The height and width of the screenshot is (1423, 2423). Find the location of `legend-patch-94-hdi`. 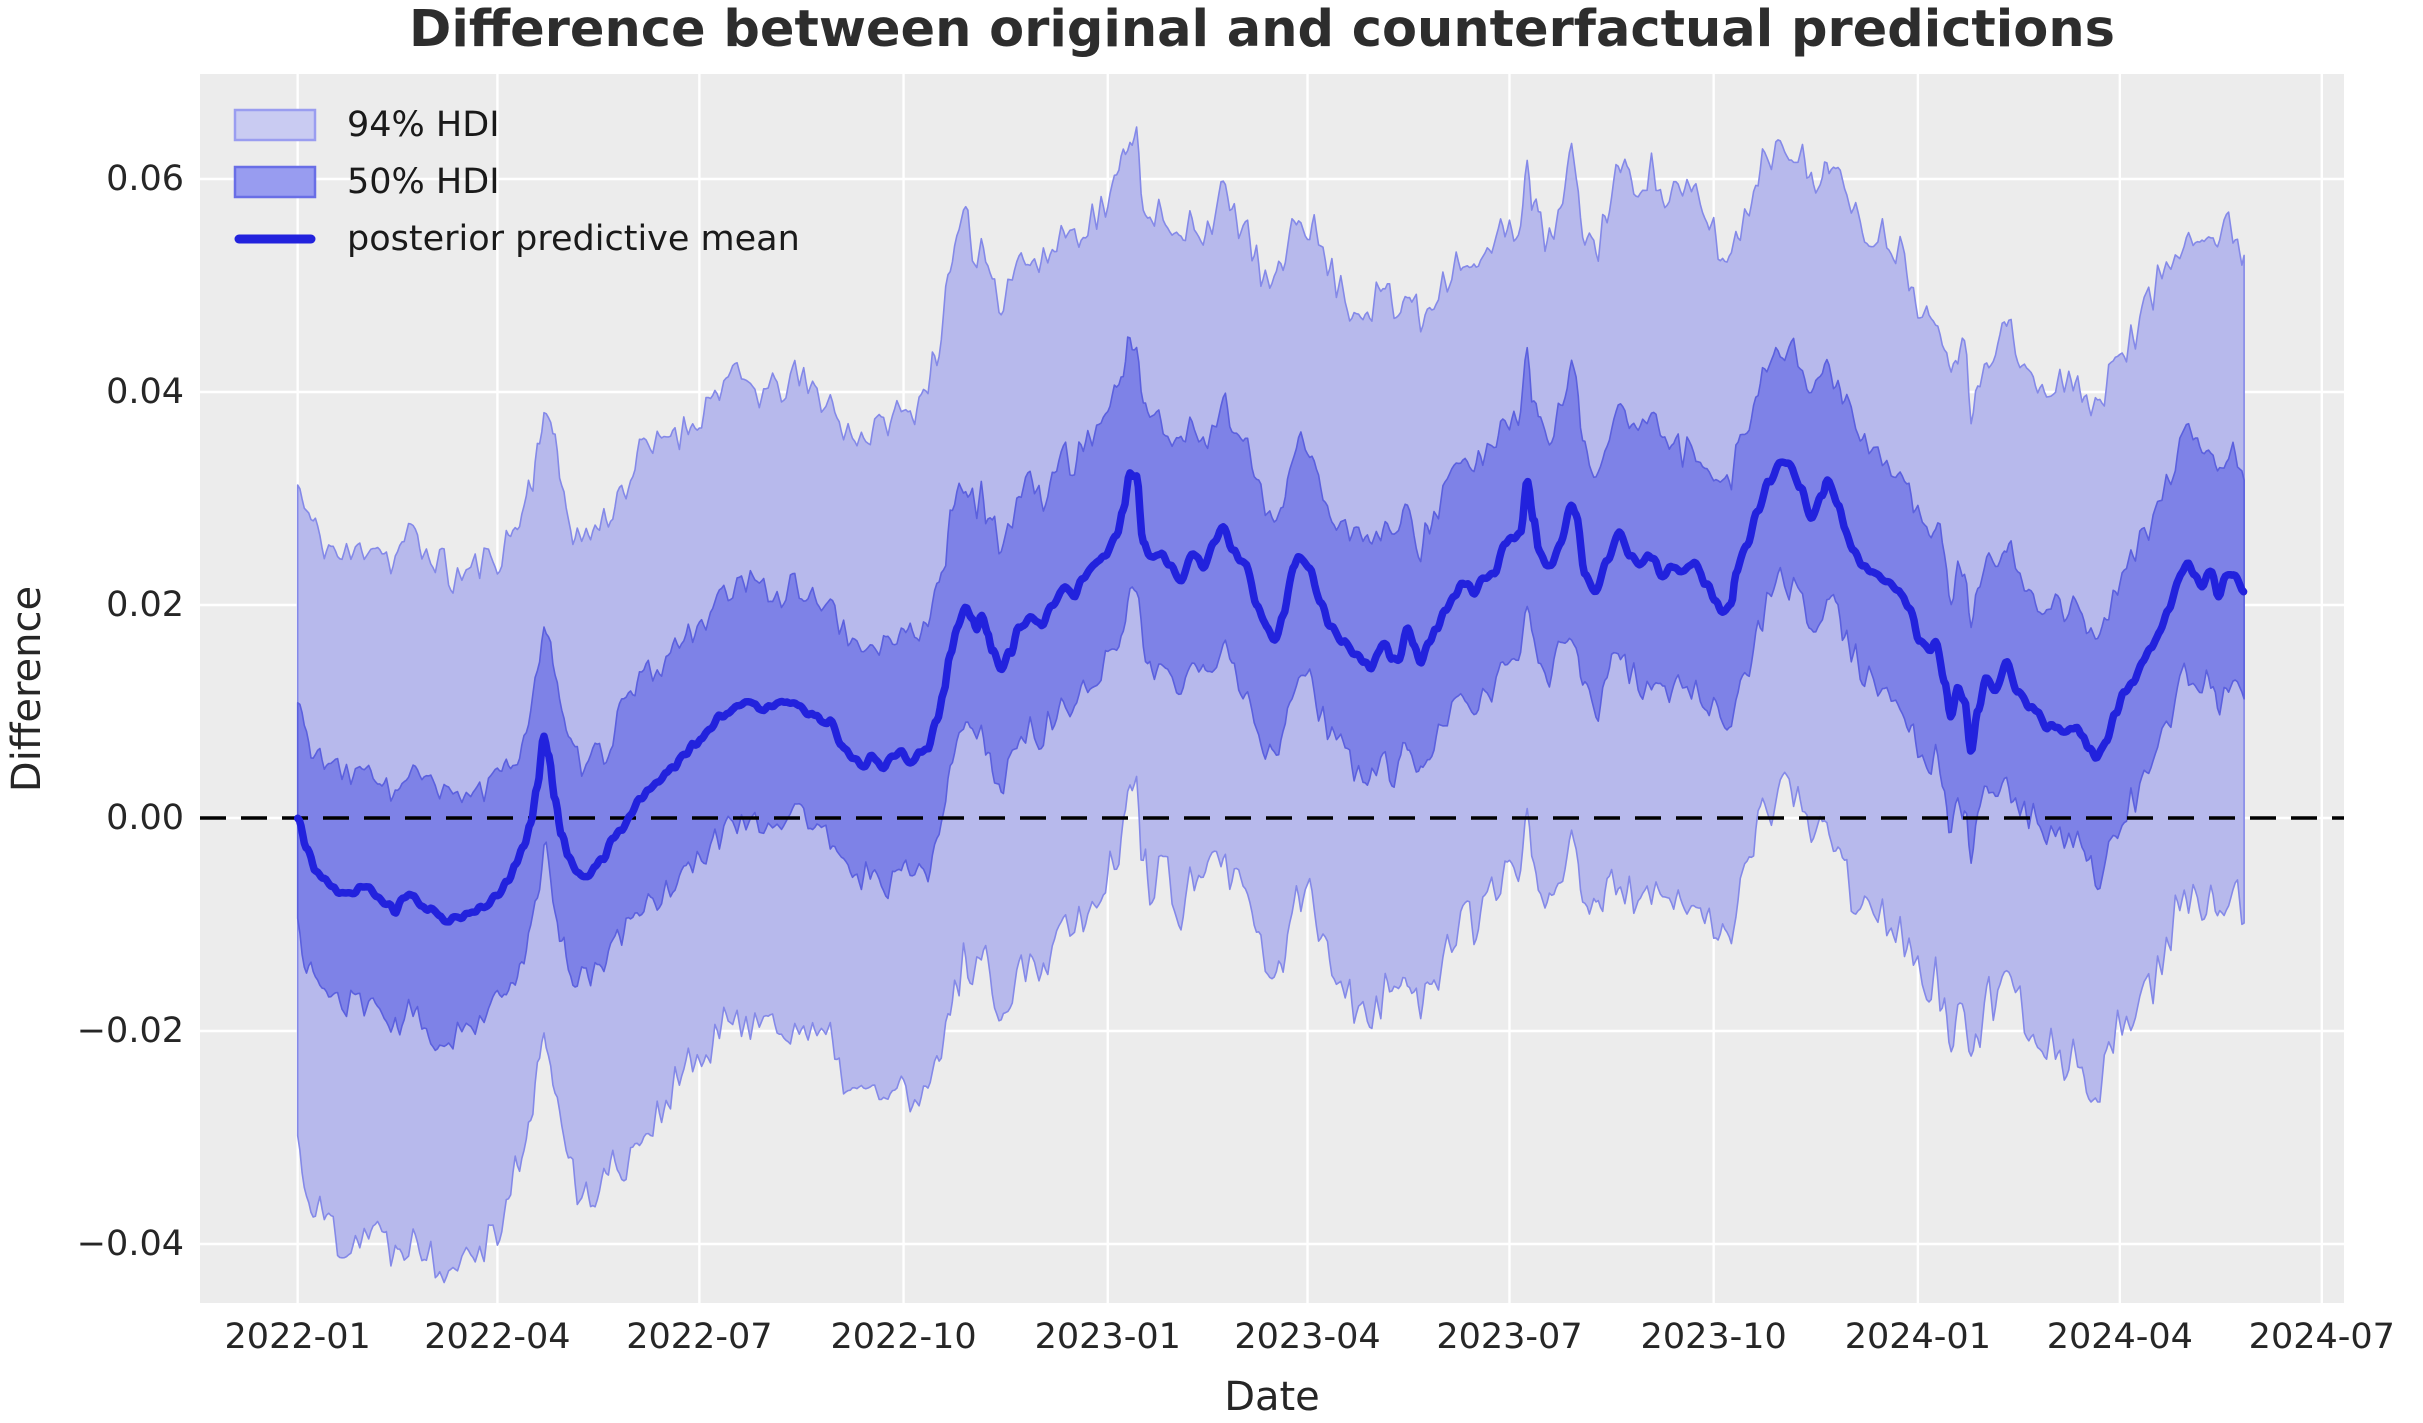

legend-patch-94-hdi is located at coordinates (275, 125).